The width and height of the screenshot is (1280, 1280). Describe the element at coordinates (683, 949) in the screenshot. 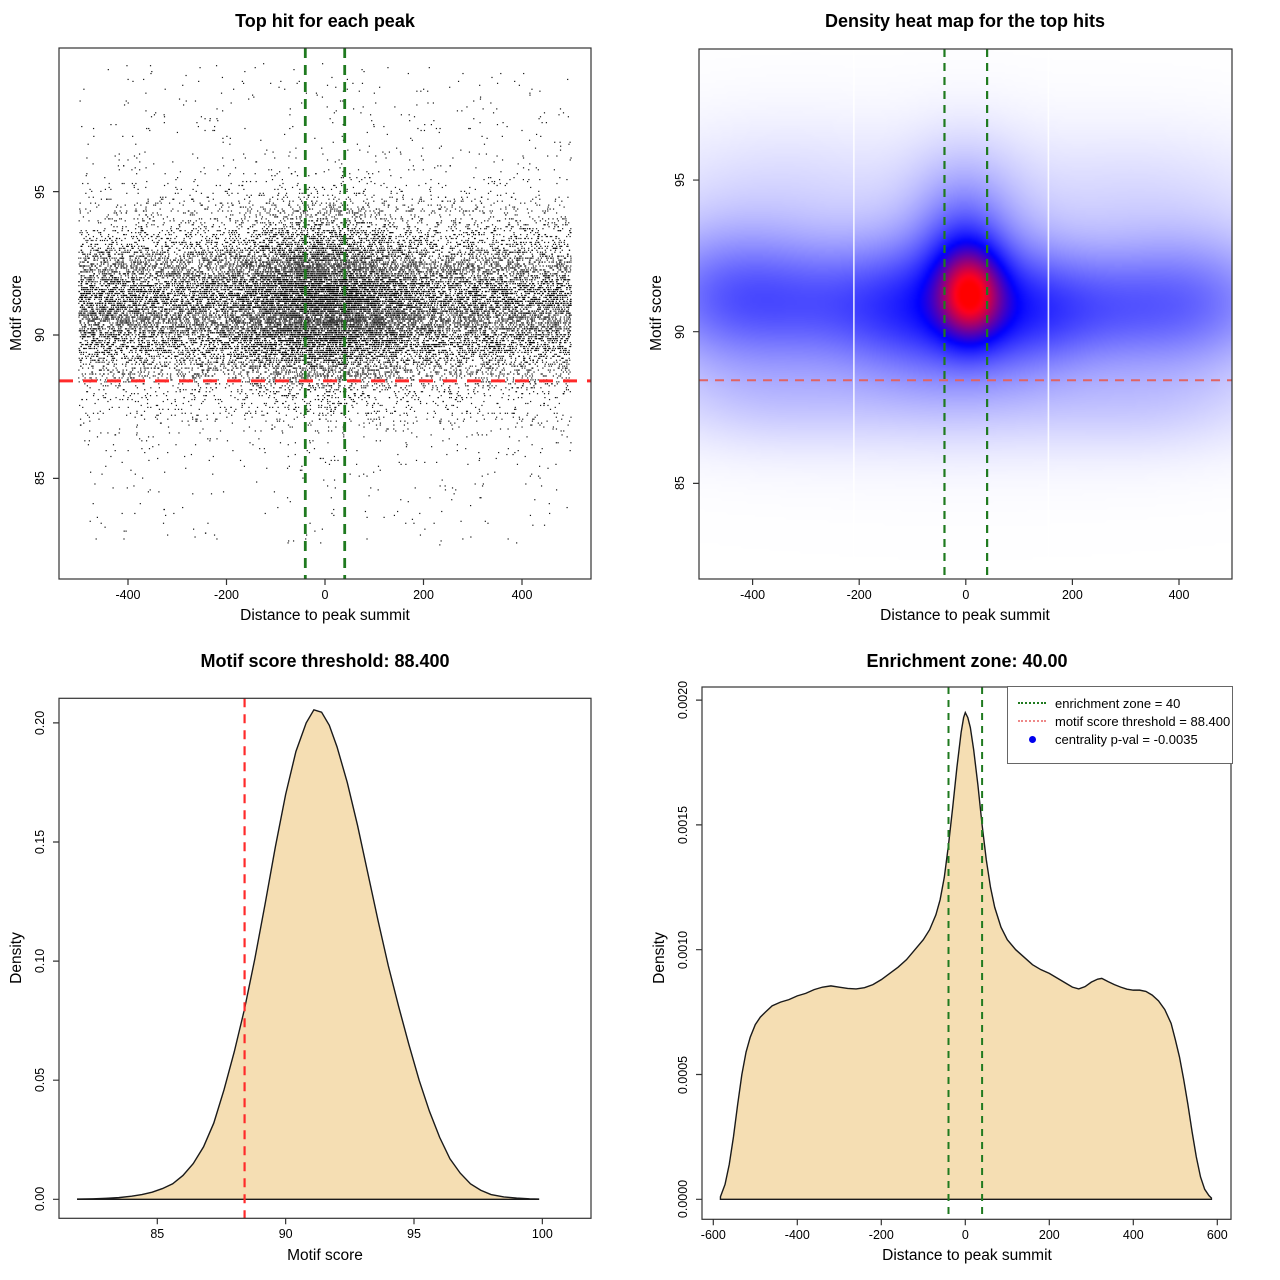

I see `y-tick-label: 0.0010` at that location.